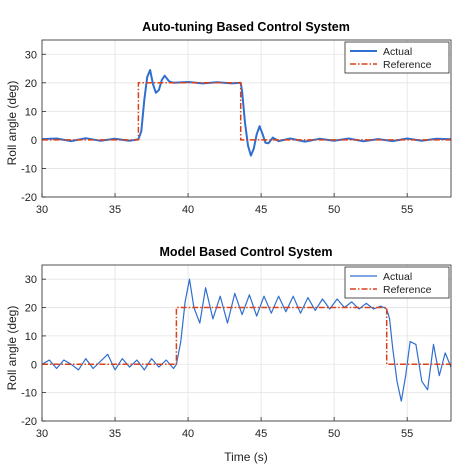  I want to click on x-axis-label: Time (s), so click(246, 457).